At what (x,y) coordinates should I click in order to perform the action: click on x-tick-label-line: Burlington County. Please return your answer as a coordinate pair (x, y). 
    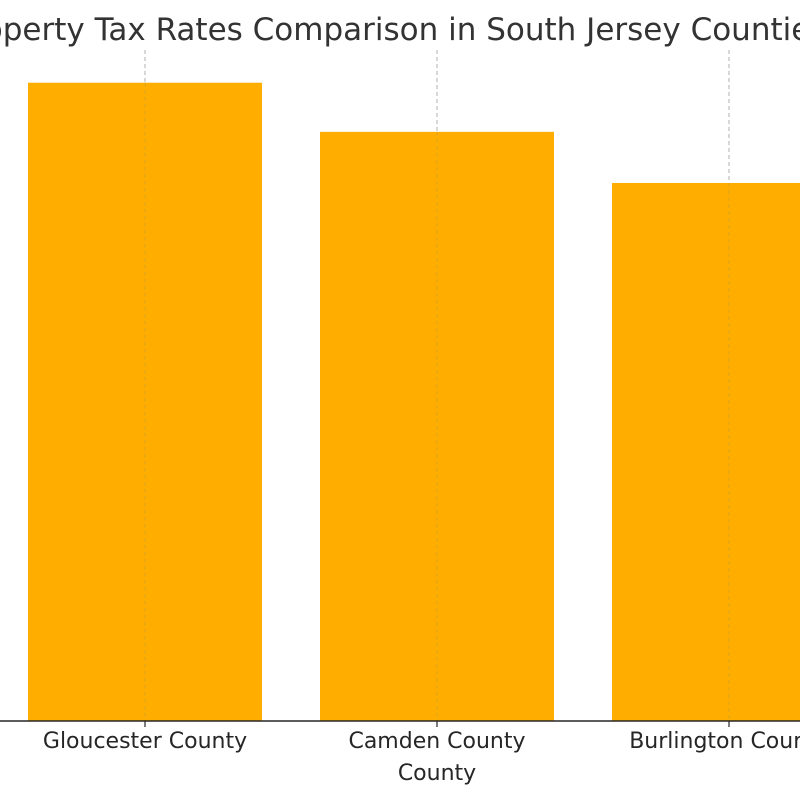
    Looking at the image, I should click on (714, 741).